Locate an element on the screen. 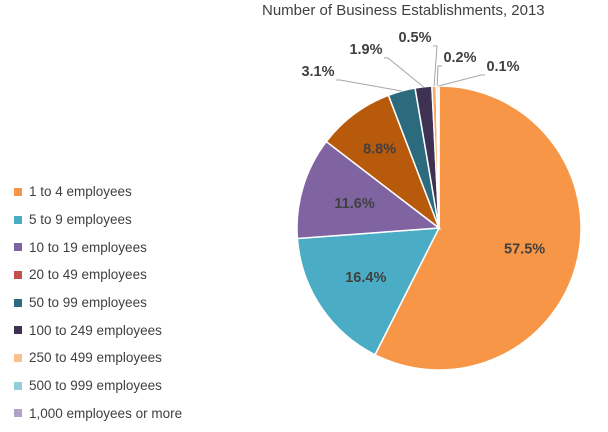 The height and width of the screenshot is (432, 608). leader-lines is located at coordinates (410, 68).